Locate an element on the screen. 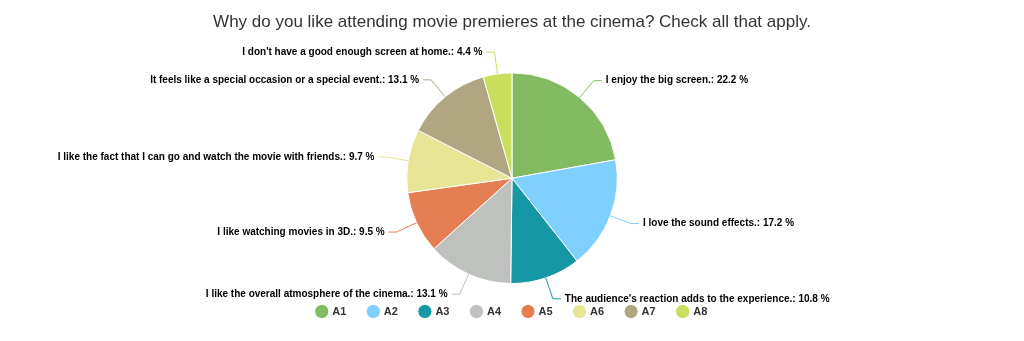 The width and height of the screenshot is (1024, 341). legend-label: A8 is located at coordinates (700, 310).